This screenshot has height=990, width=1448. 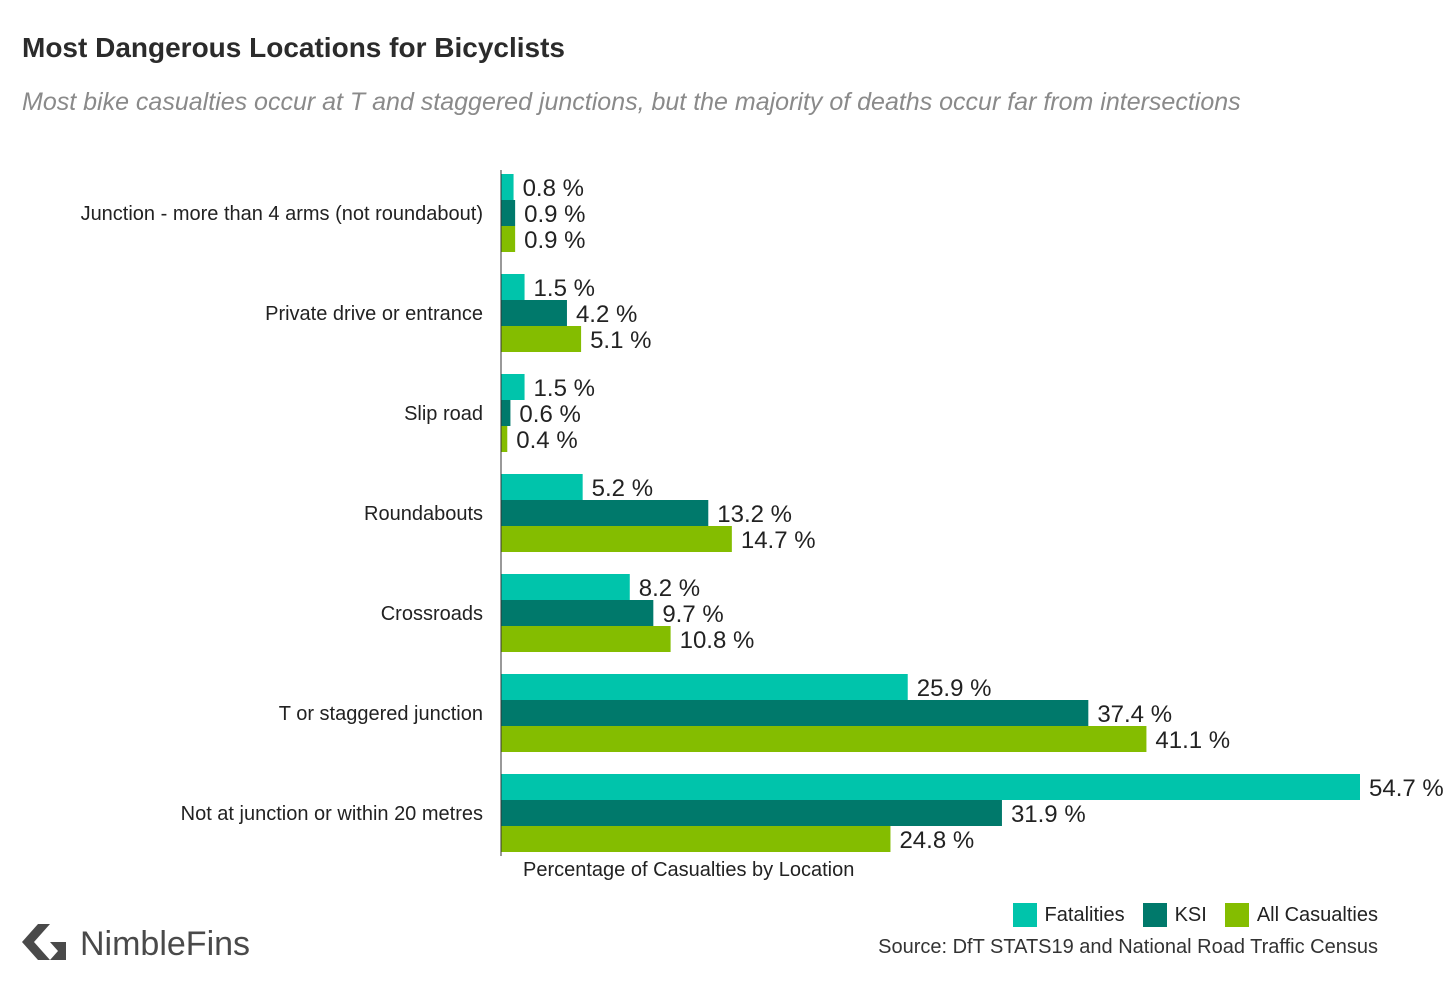 I want to click on bar-ksi-private-drive-or-entrance, so click(x=534, y=313).